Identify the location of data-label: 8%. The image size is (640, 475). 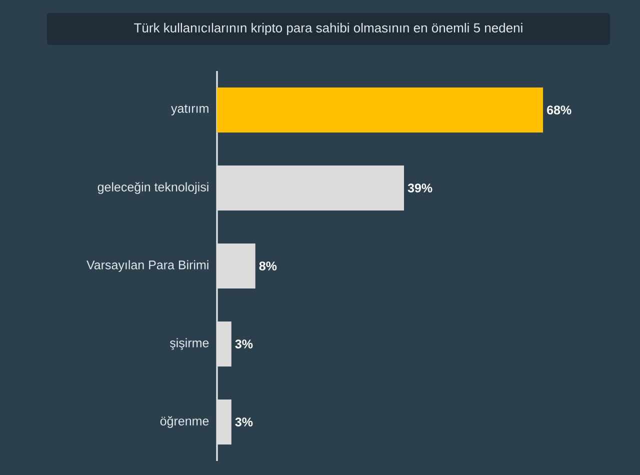
(268, 266).